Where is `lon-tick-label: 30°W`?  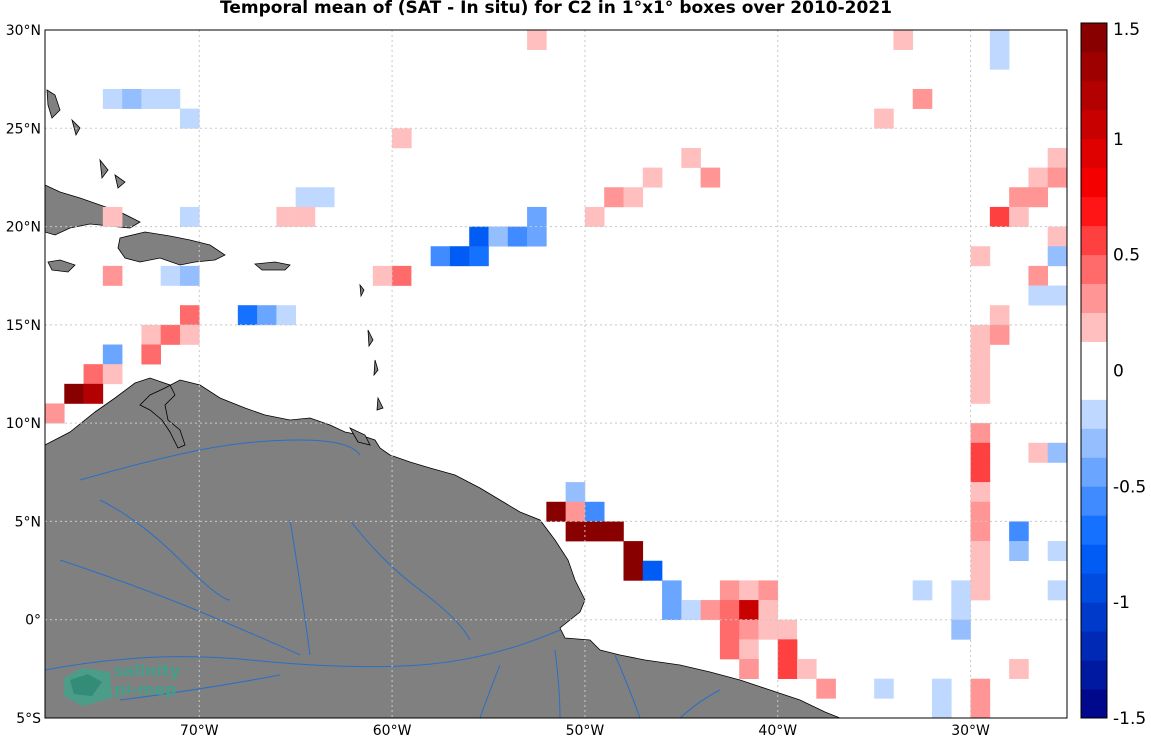
lon-tick-label: 30°W is located at coordinates (970, 731).